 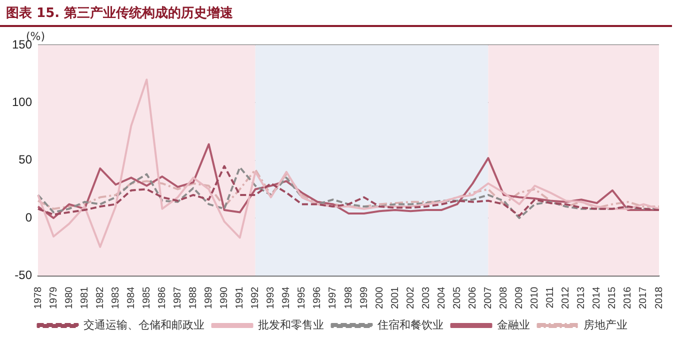 I want to click on x-tick-label: 1984, so click(x=131, y=298).